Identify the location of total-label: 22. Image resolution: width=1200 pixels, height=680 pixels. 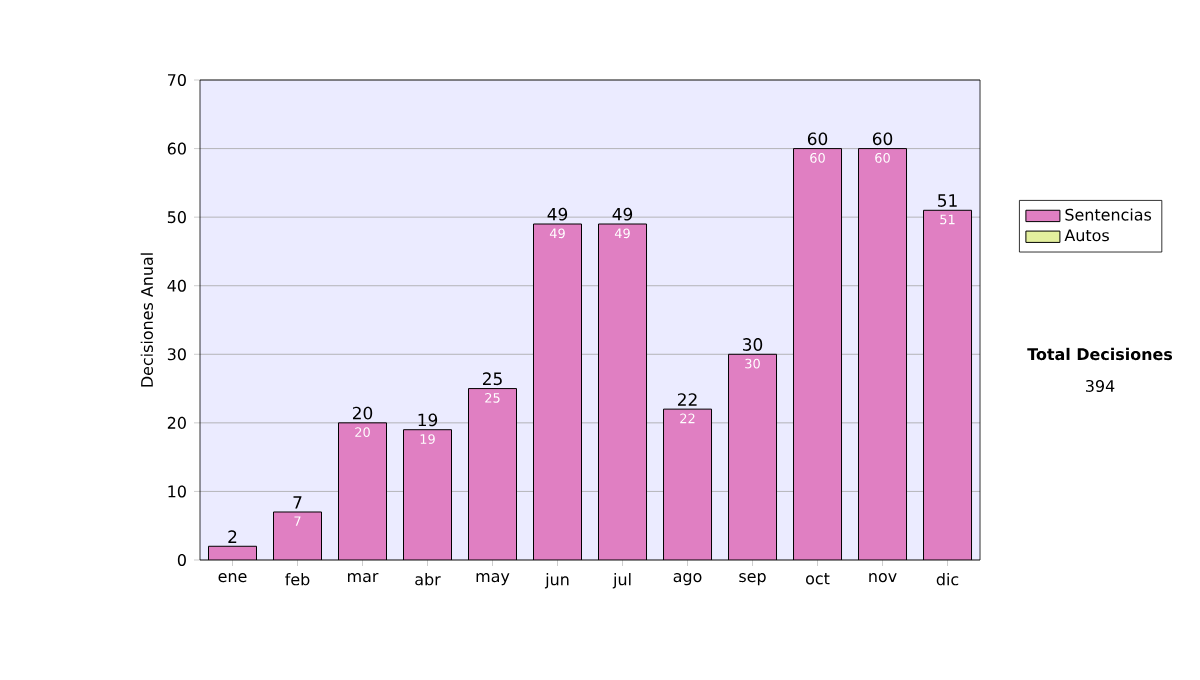
(687, 399).